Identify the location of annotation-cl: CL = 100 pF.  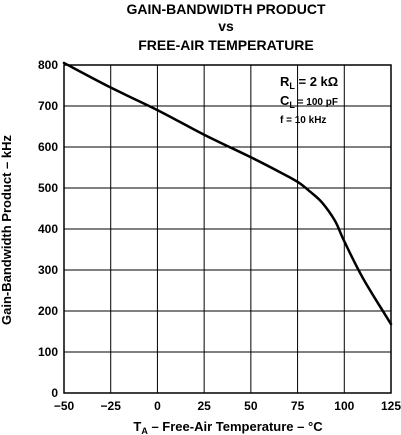
(309, 101).